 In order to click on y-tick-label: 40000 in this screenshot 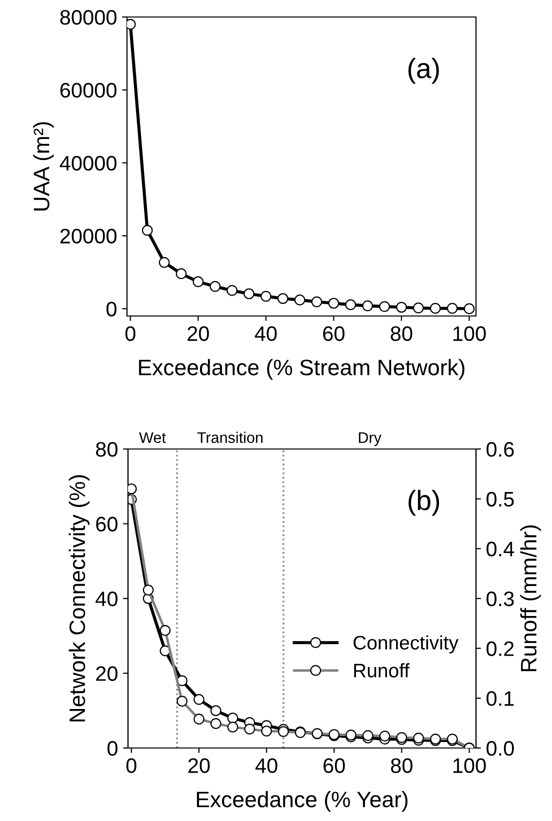, I will do `click(88, 163)`.